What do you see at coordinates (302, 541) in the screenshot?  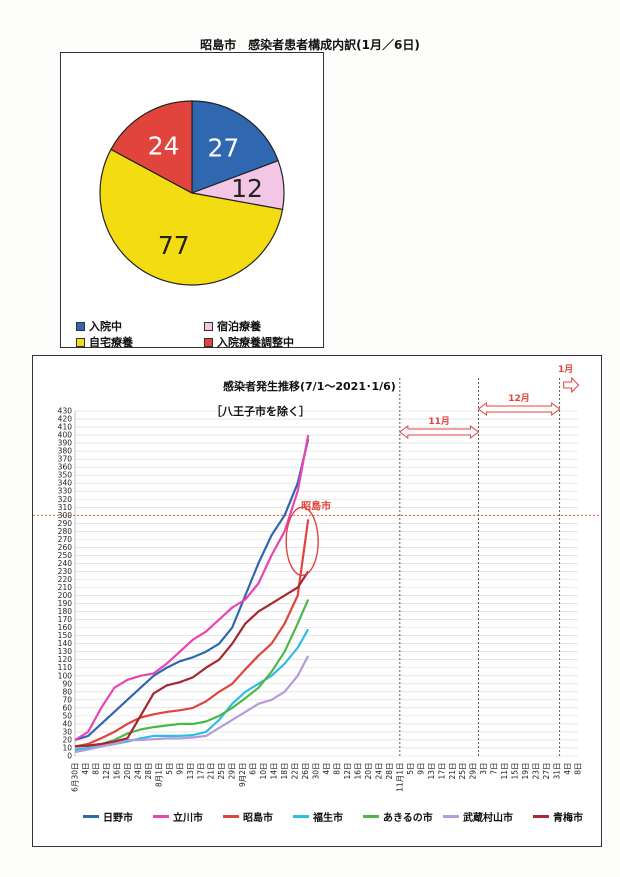 I see `callout-circle` at bounding box center [302, 541].